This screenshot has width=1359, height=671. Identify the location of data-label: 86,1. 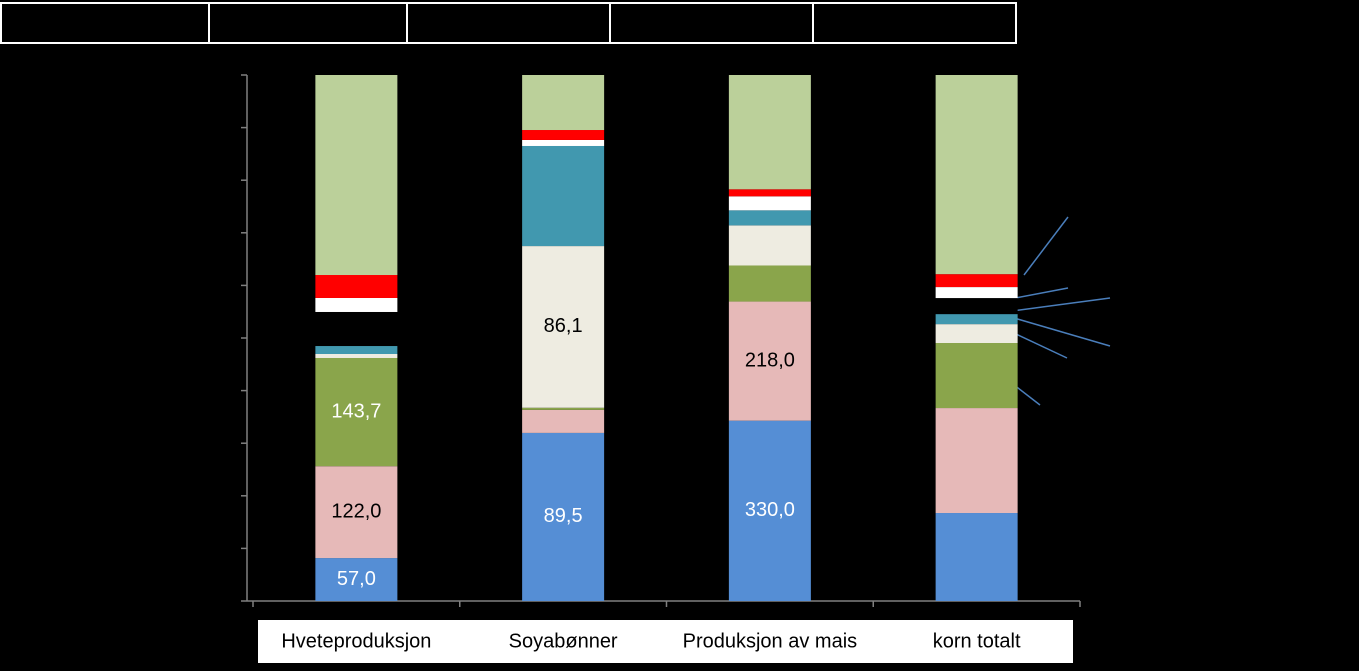
(563, 326).